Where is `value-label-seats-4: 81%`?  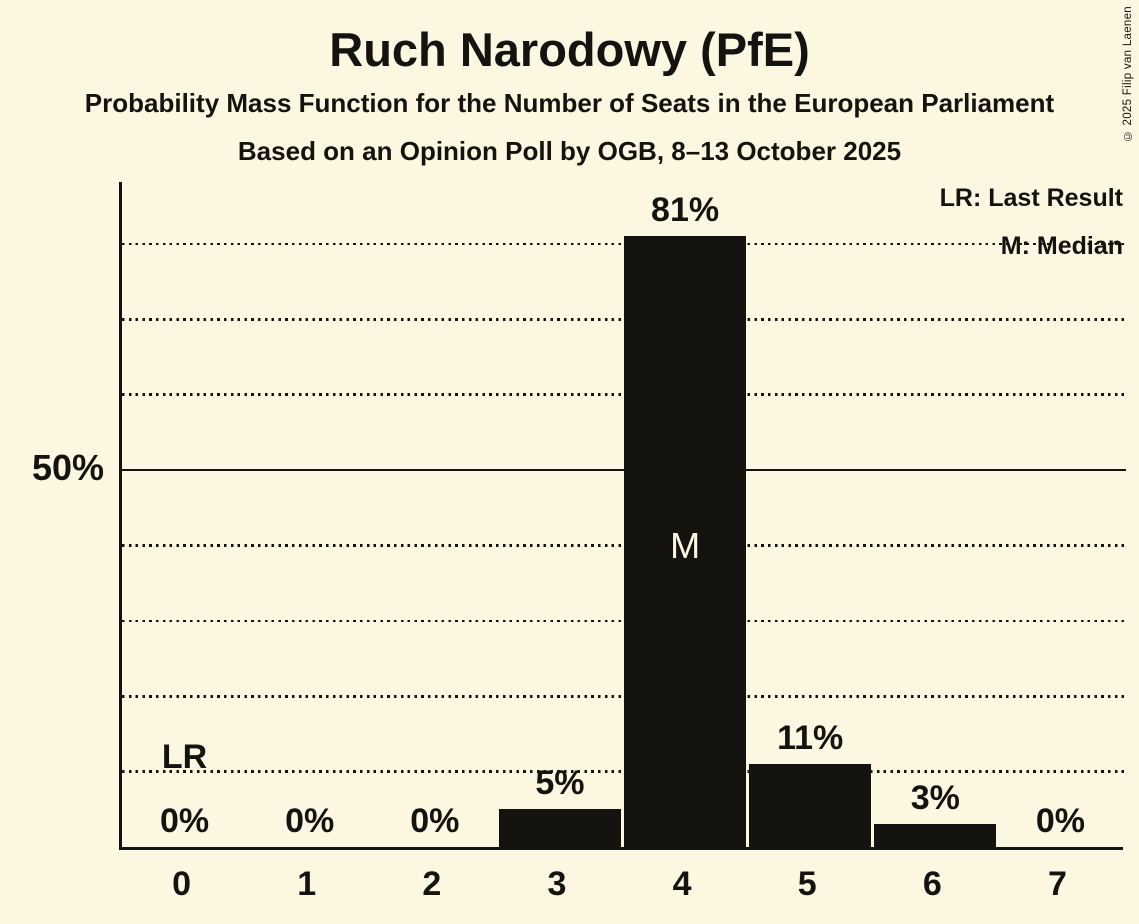
value-label-seats-4: 81% is located at coordinates (685, 210).